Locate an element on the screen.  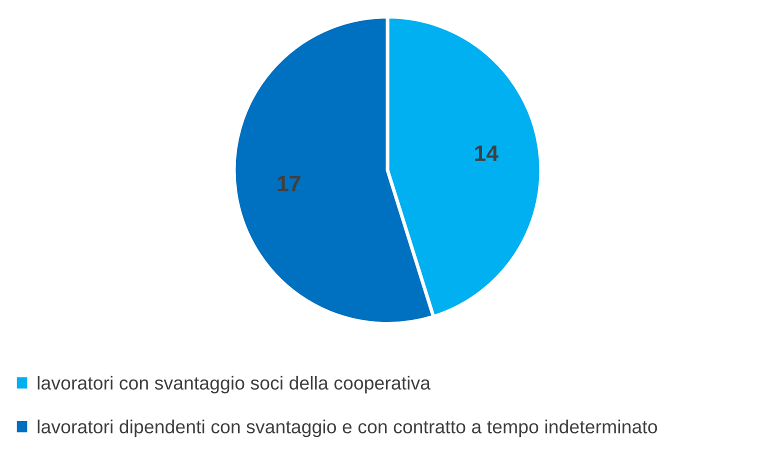
data-label: 17 is located at coordinates (289, 184).